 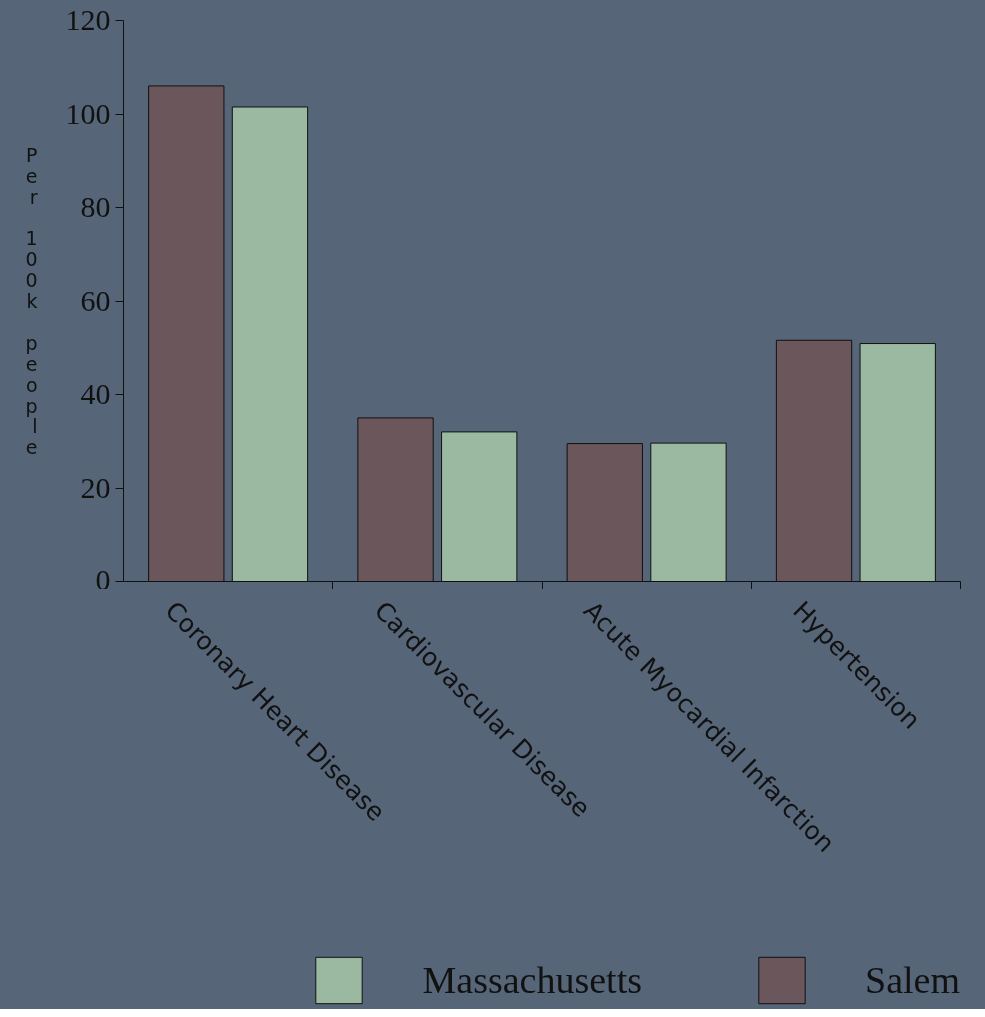 I want to click on y-tick-label: 100, so click(x=88, y=113).